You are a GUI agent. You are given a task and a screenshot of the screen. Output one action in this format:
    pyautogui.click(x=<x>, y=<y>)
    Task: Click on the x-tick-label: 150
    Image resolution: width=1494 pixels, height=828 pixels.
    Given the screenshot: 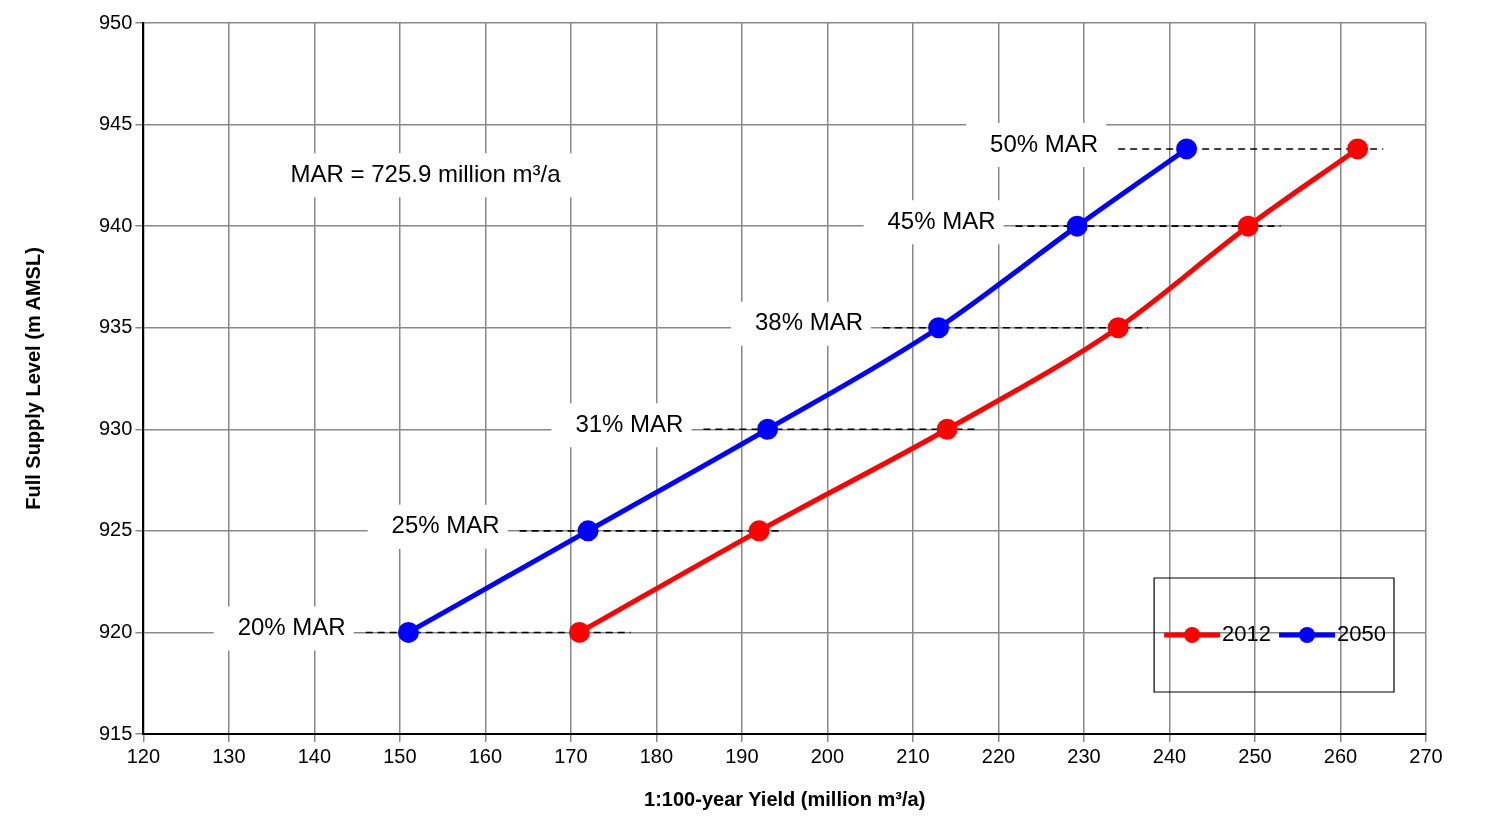 What is the action you would take?
    pyautogui.click(x=400, y=755)
    